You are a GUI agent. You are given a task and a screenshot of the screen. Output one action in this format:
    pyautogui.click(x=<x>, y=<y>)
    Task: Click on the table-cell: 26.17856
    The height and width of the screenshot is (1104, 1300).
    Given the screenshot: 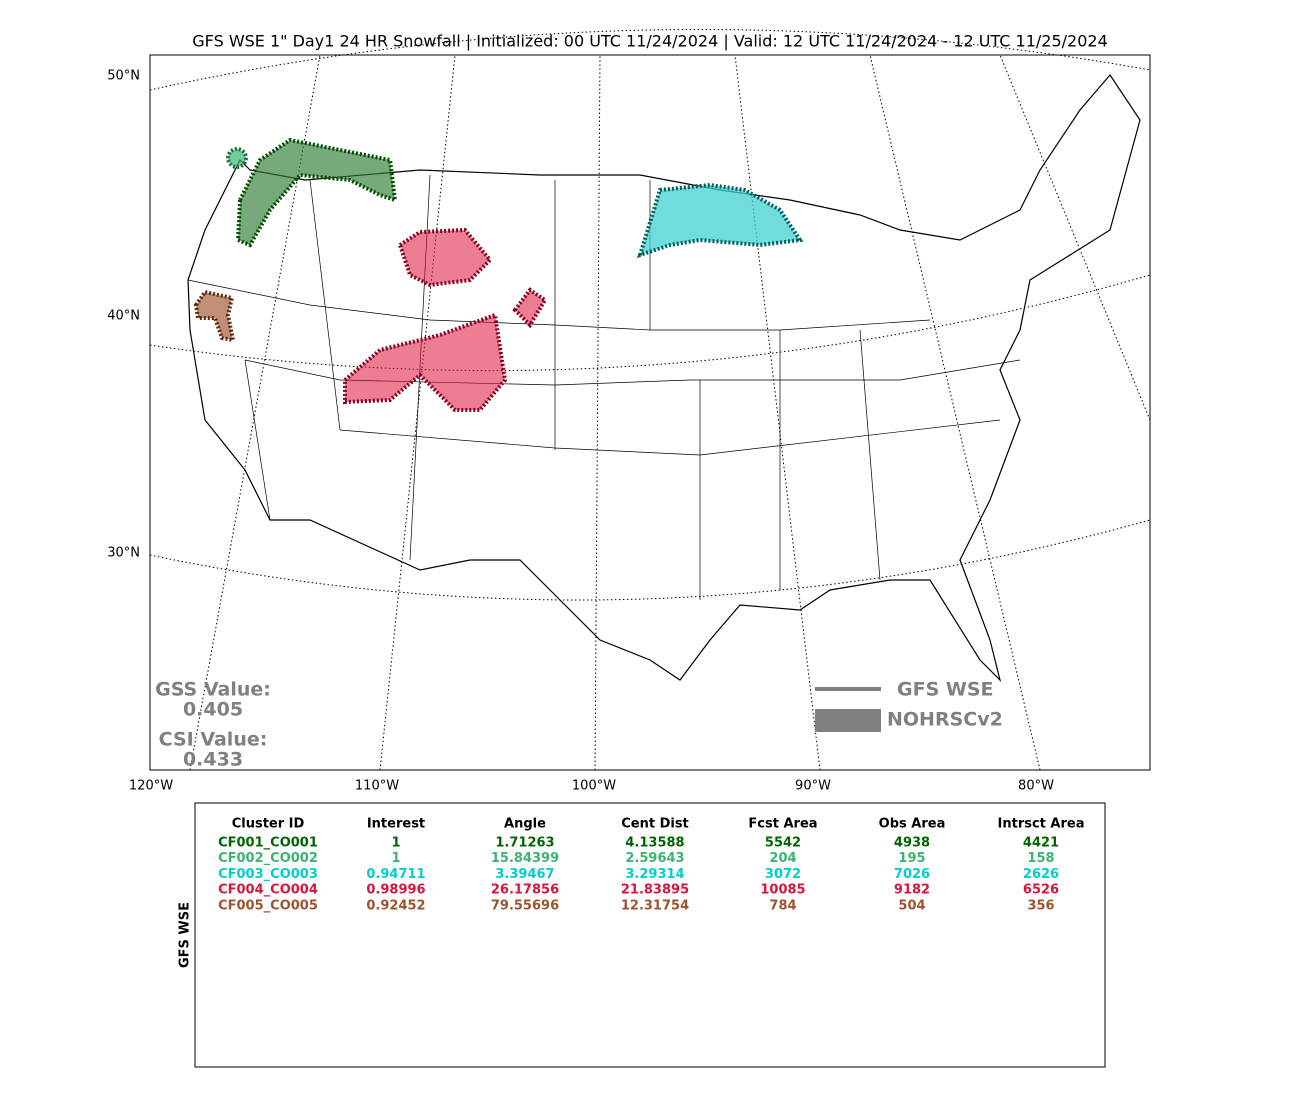 What is the action you would take?
    pyautogui.click(x=525, y=890)
    